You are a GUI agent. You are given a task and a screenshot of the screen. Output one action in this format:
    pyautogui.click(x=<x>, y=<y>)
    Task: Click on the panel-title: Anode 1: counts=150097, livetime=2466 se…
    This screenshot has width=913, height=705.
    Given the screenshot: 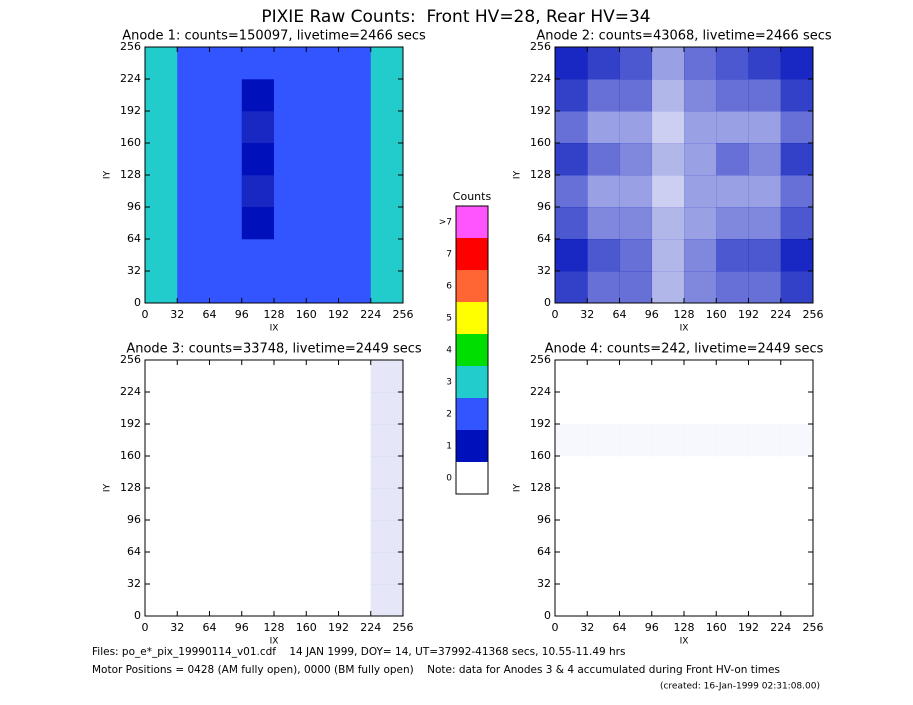 What is the action you would take?
    pyautogui.click(x=274, y=36)
    